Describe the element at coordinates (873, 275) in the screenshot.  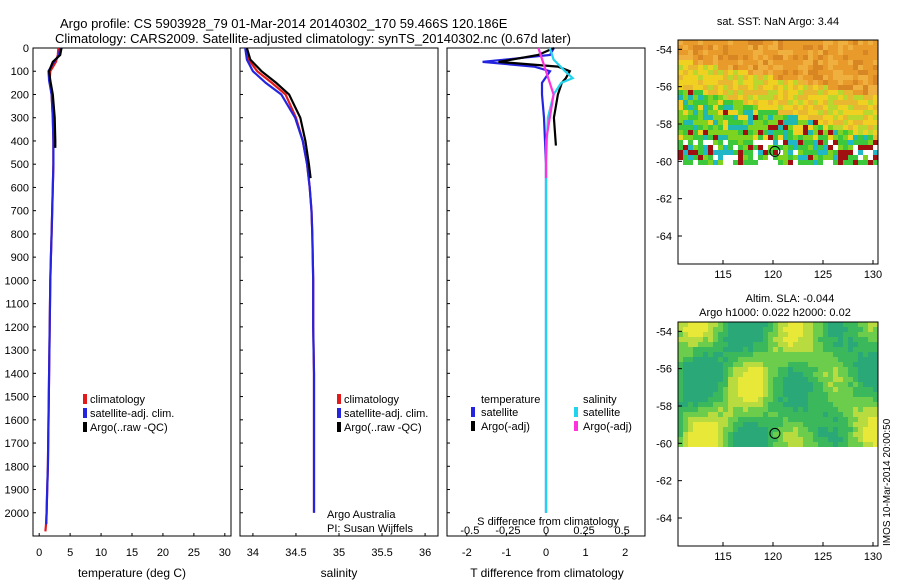
I see `map-lon-label: 130` at that location.